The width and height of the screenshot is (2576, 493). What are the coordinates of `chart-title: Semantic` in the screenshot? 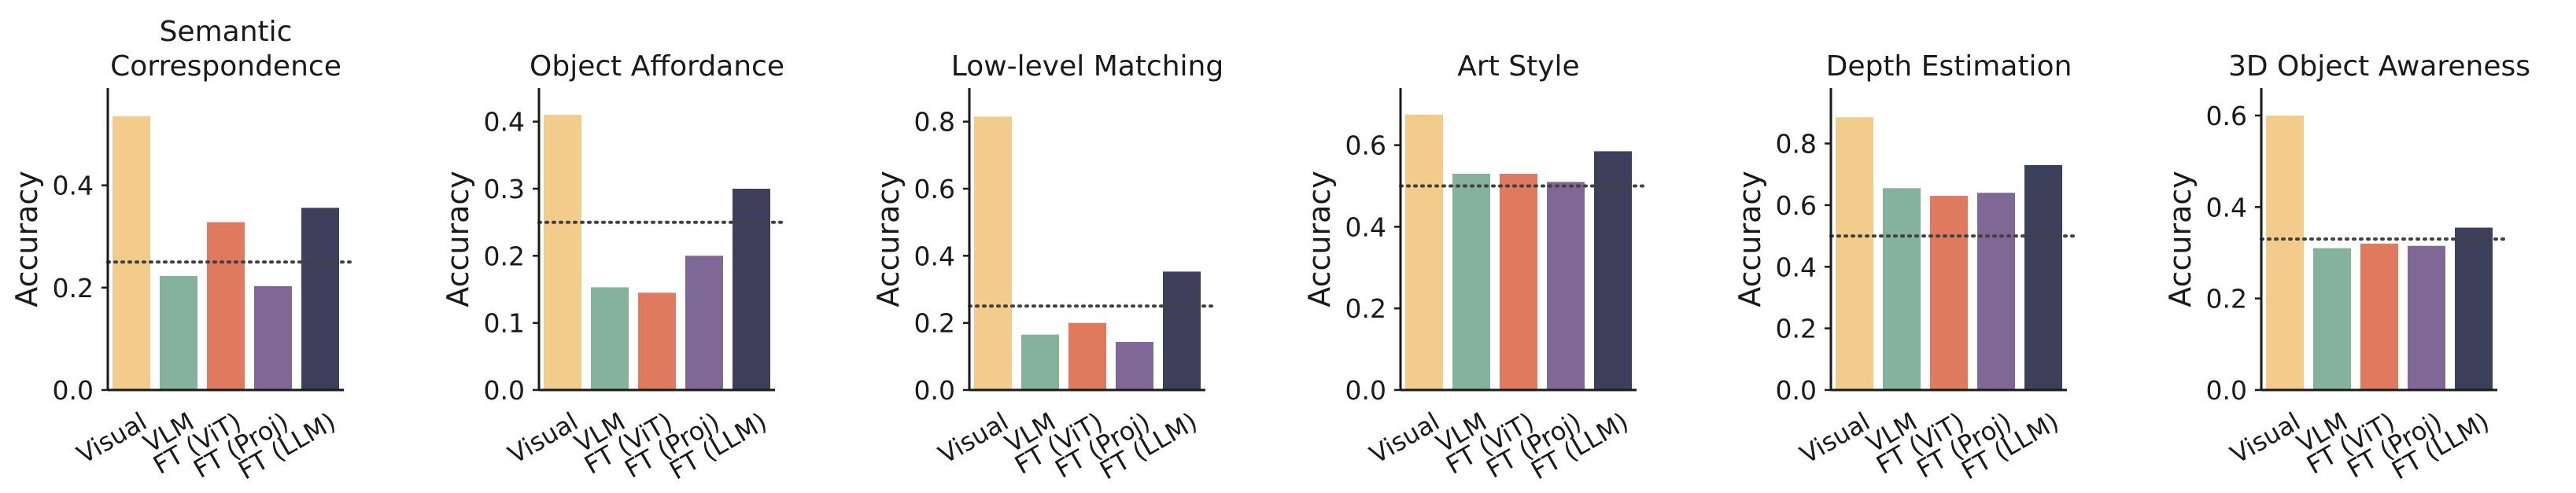 It's located at (226, 32).